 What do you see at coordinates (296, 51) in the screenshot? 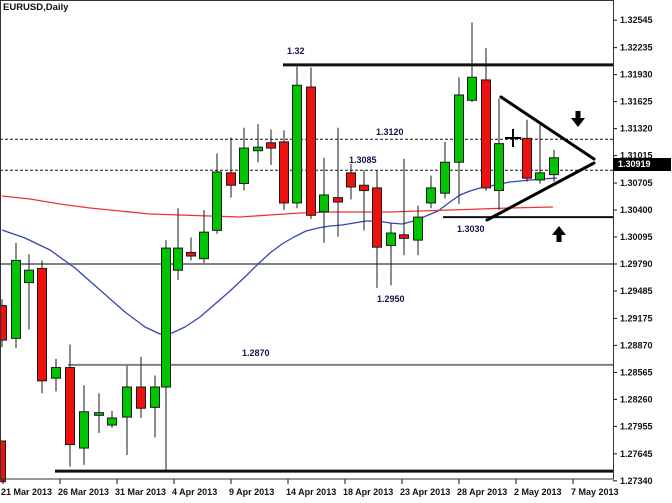
I see `level-label-1-32: 1.32` at bounding box center [296, 51].